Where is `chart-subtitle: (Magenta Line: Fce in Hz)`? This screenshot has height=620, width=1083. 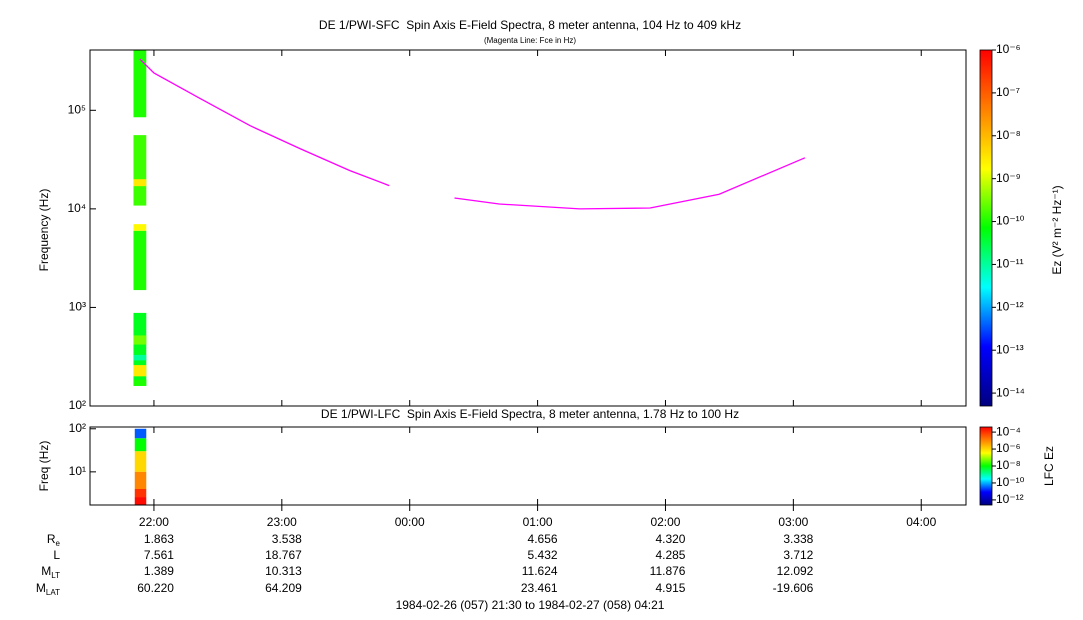 chart-subtitle: (Magenta Line: Fce in Hz) is located at coordinates (530, 40).